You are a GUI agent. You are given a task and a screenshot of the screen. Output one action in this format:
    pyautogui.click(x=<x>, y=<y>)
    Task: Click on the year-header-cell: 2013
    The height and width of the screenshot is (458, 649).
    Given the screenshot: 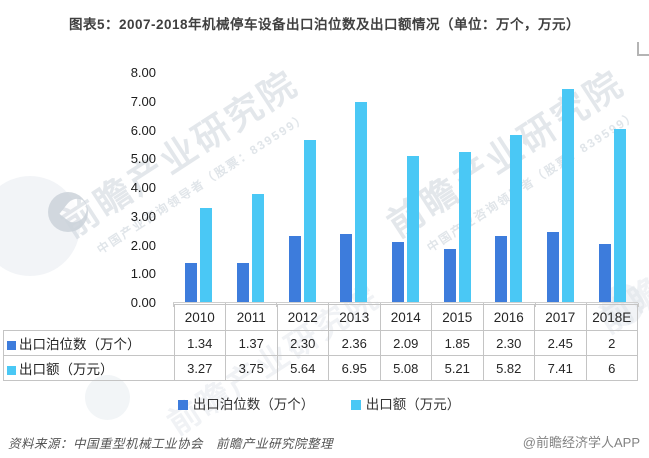 What is the action you would take?
    pyautogui.click(x=354, y=317)
    